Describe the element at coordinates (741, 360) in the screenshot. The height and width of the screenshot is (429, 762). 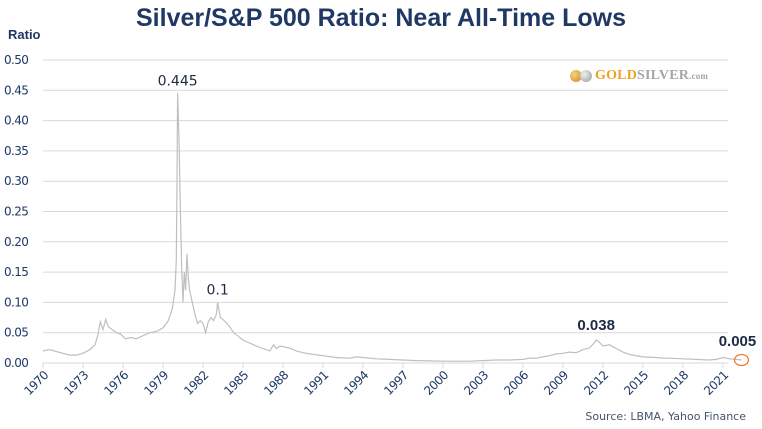
I see `highlight-circle` at that location.